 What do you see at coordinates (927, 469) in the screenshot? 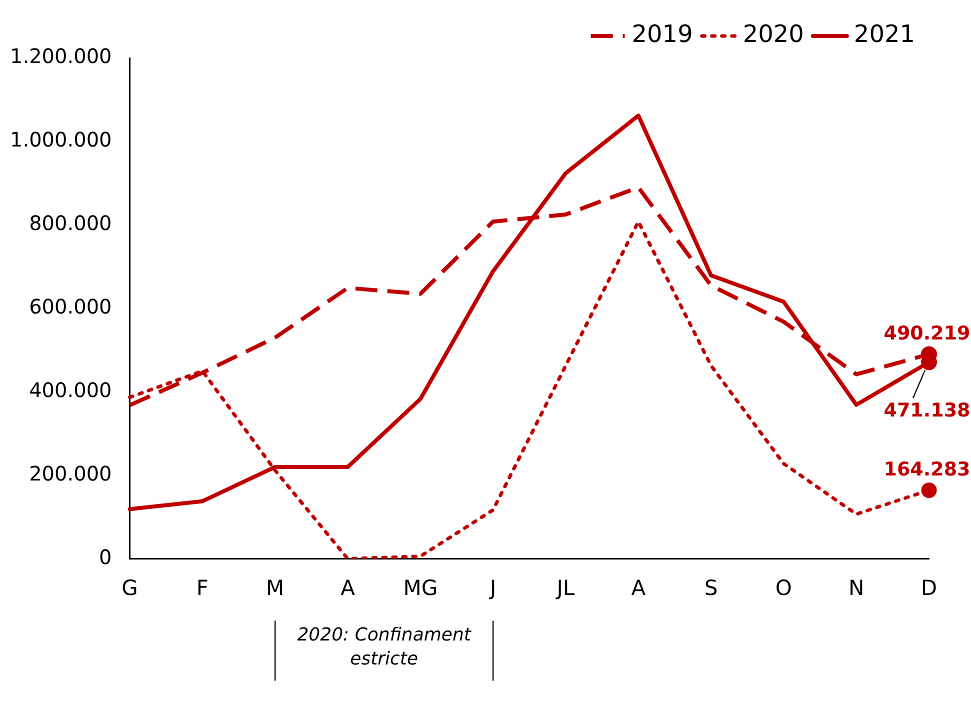
I see `data-label: 164.283` at bounding box center [927, 469].